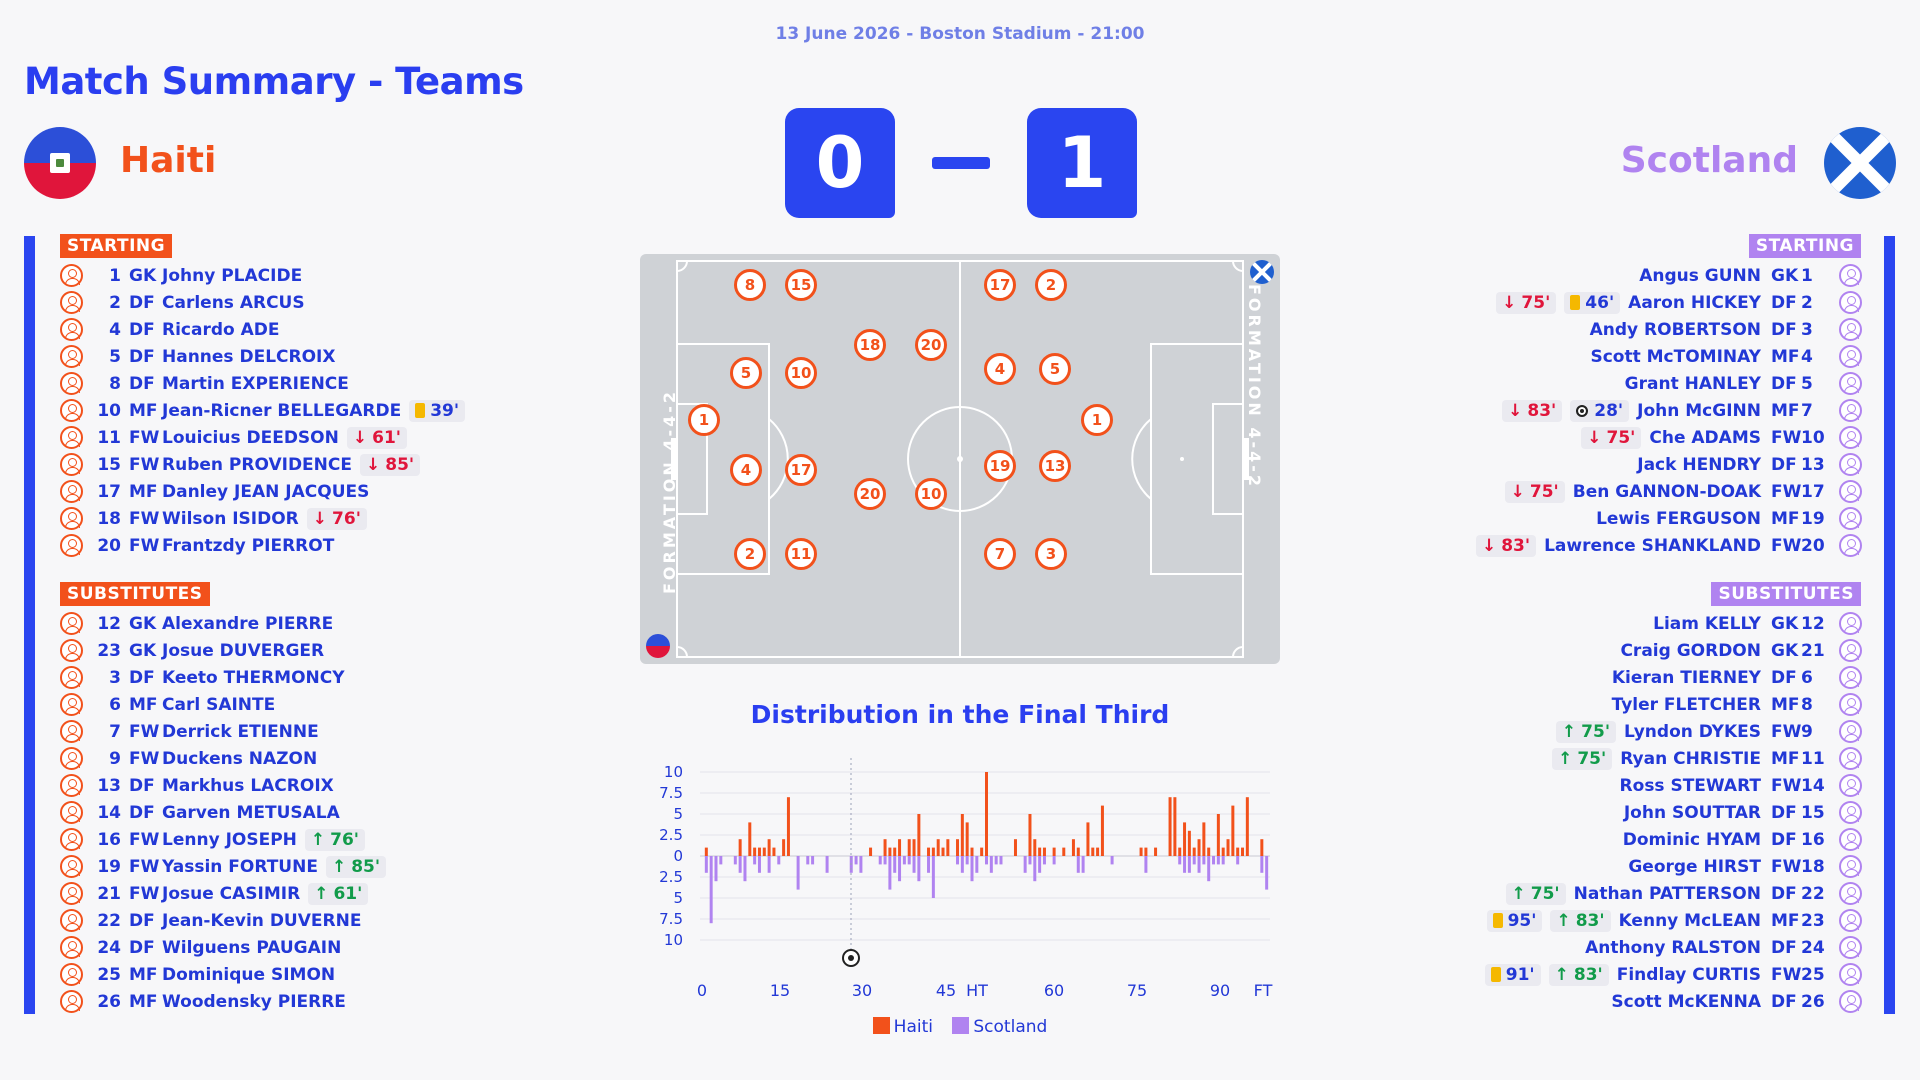 This screenshot has height=1080, width=1920. I want to click on player-row: 3 DF Keeto THERMONCY, so click(223, 677).